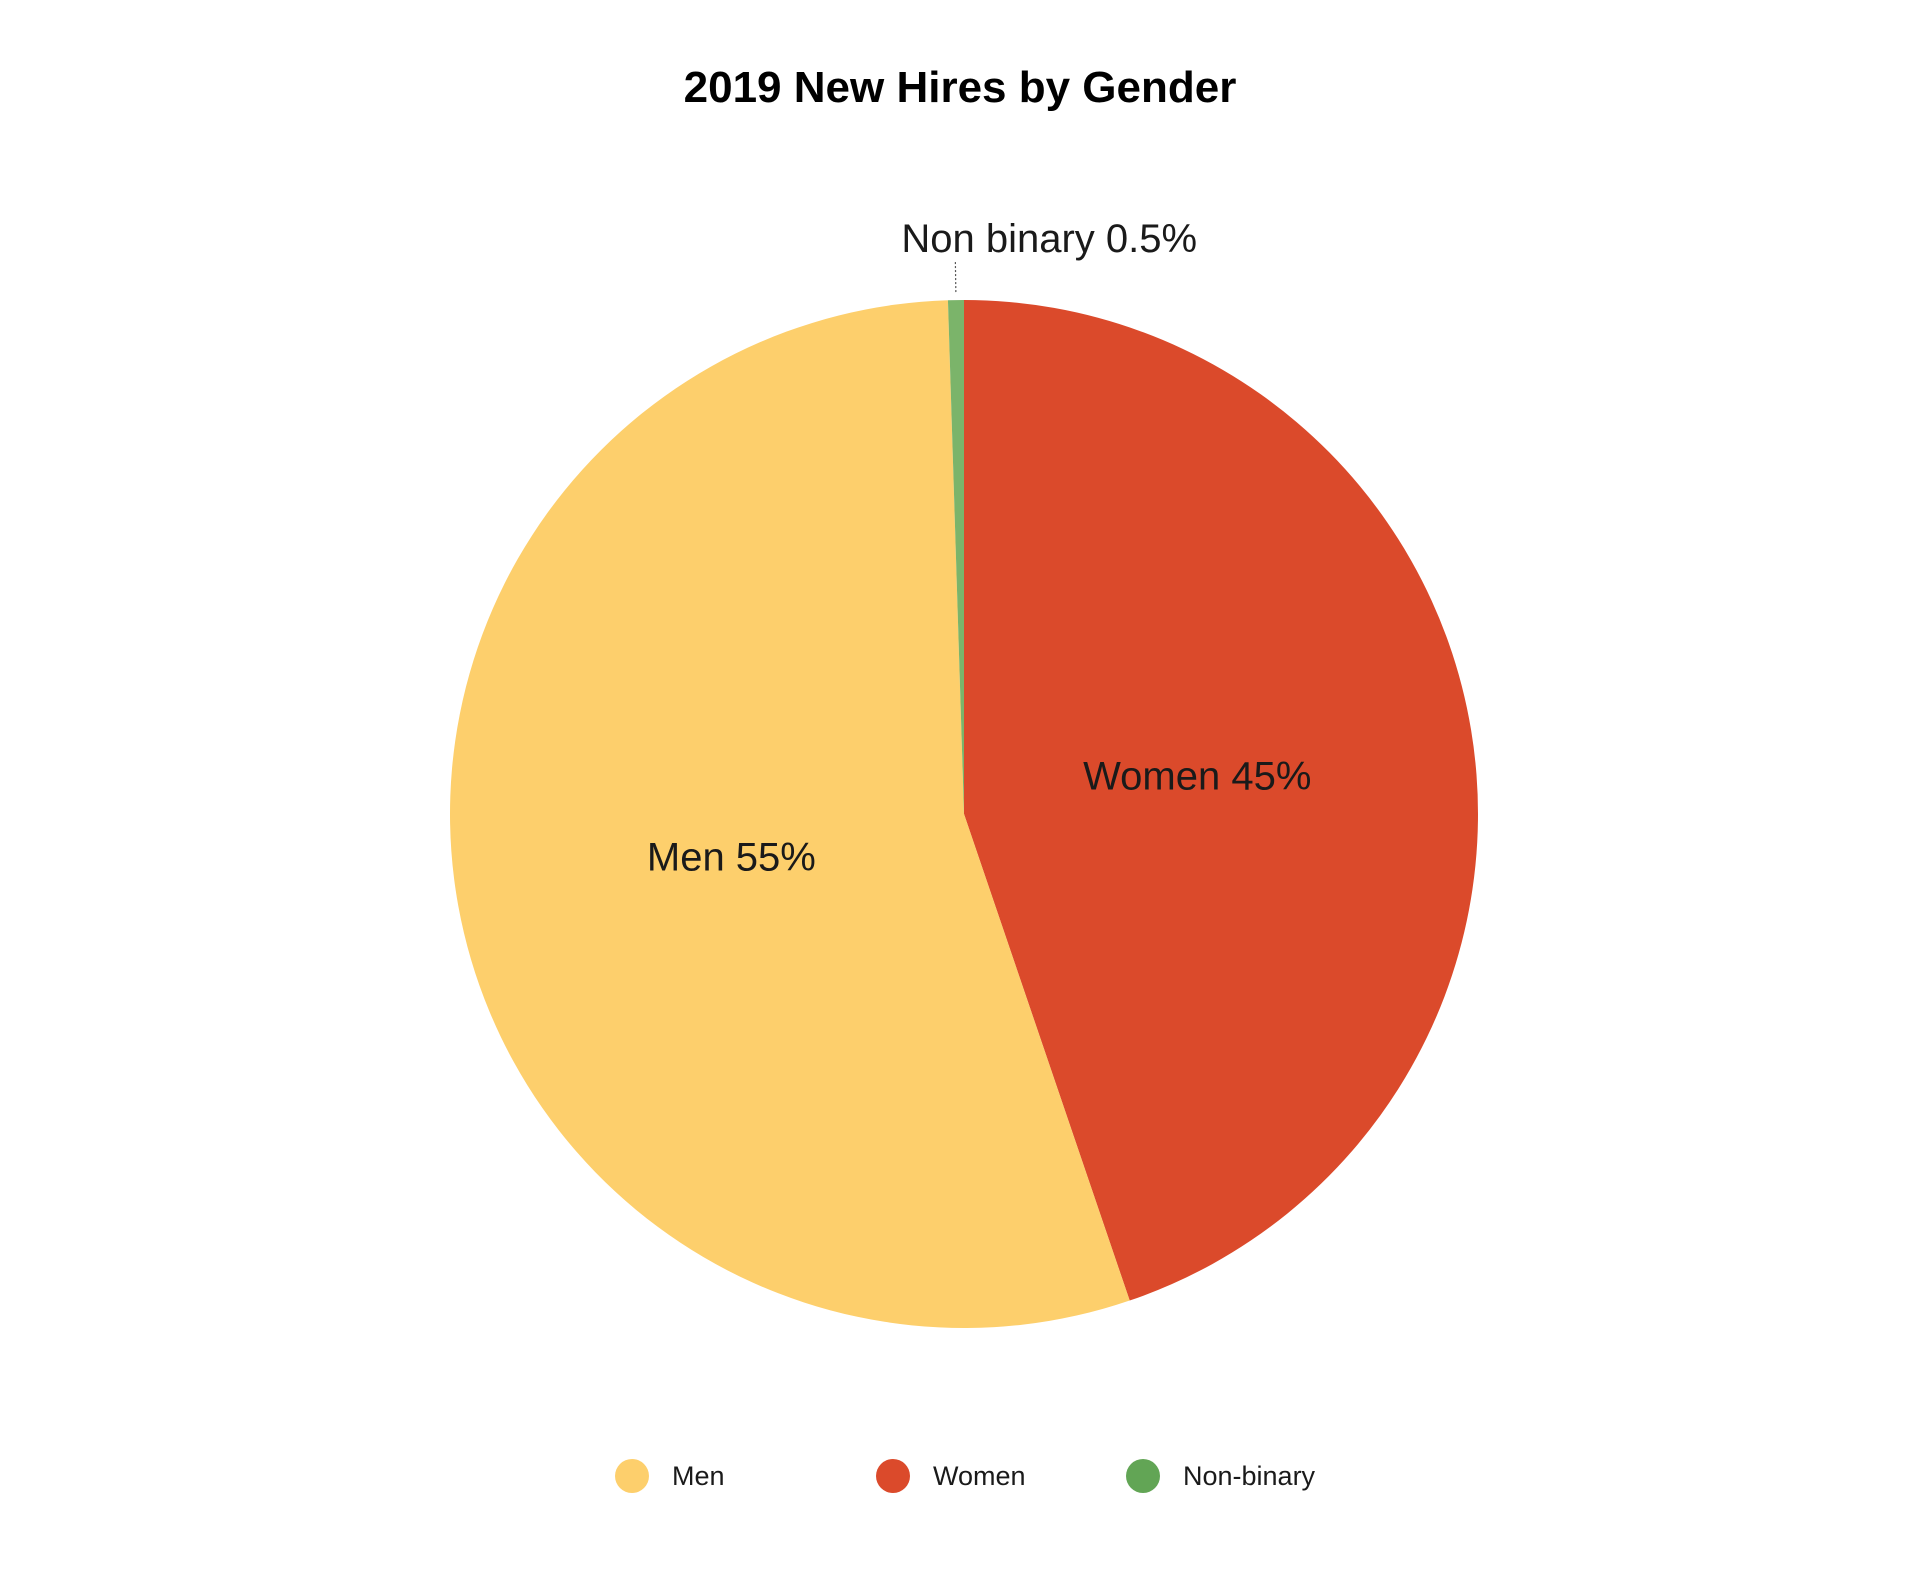 The width and height of the screenshot is (1920, 1583). Describe the element at coordinates (955, 557) in the screenshot. I see `pie-slice-non-binary` at that location.